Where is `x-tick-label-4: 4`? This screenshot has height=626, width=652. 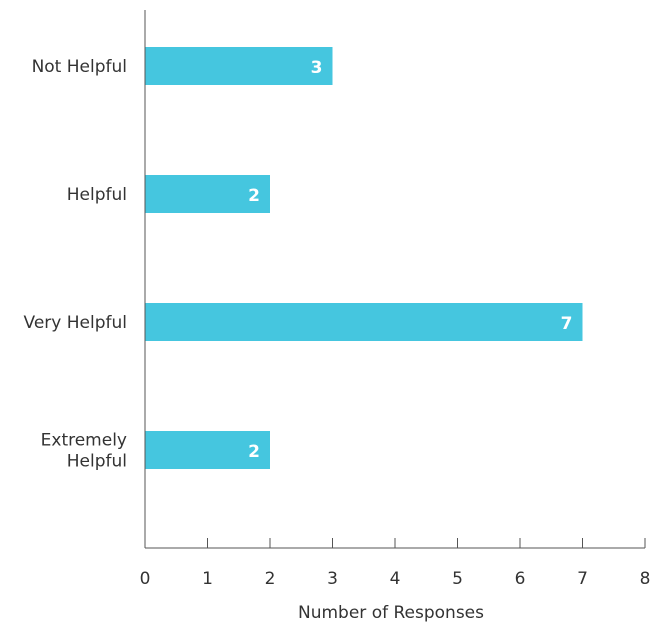 x-tick-label-4: 4 is located at coordinates (395, 579).